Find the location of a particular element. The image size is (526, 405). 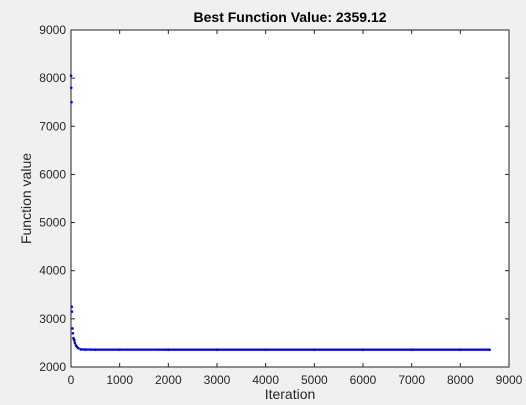

y-tick-label: 2000 is located at coordinates (52, 367).